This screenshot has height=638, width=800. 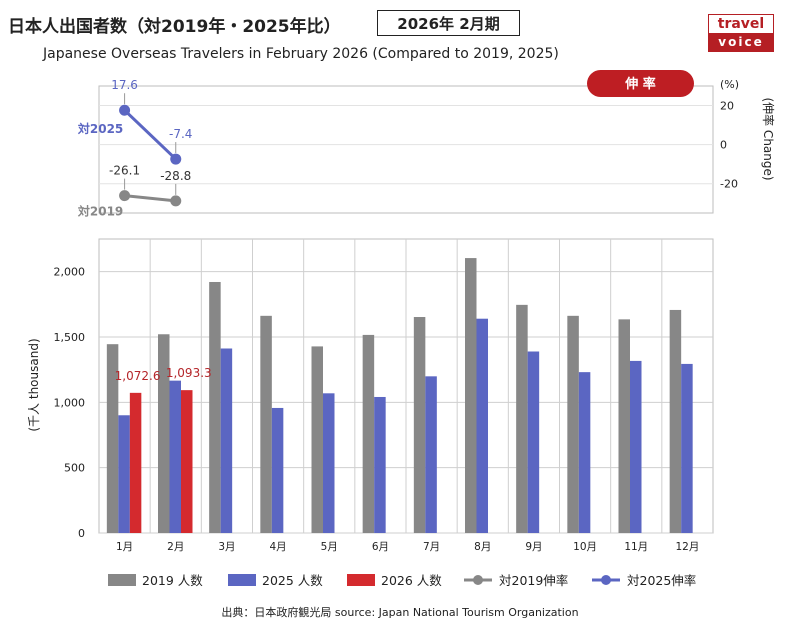 I want to click on rate-line-対2019, so click(x=150, y=198).